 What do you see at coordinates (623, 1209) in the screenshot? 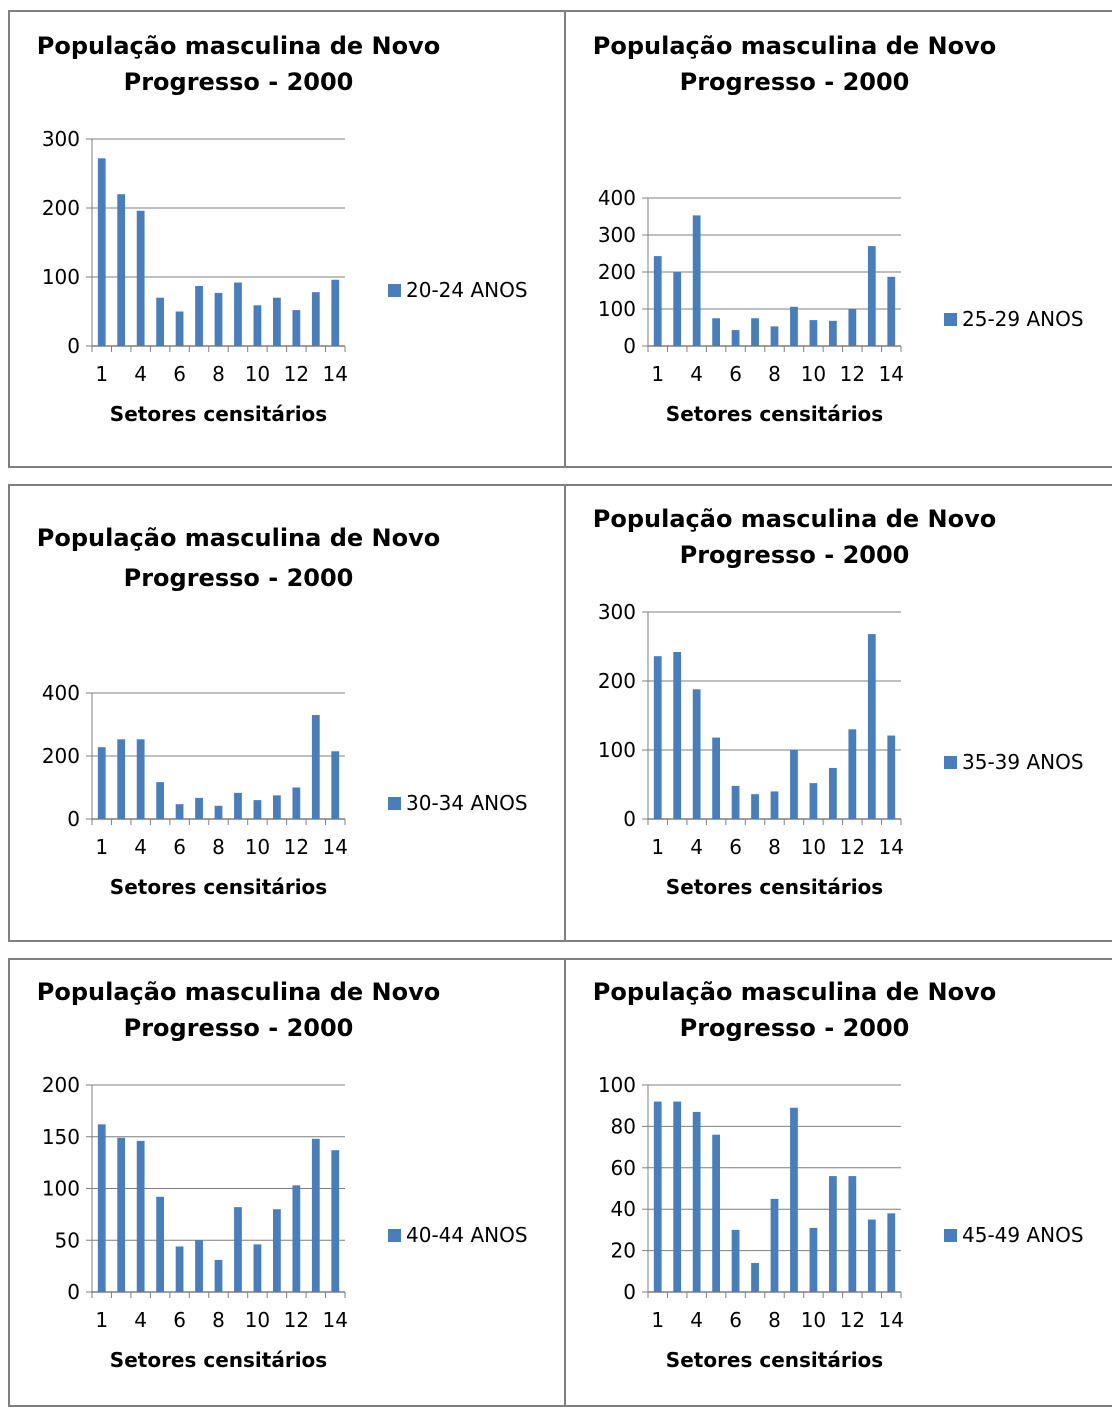
I see `y-tick-label: 40` at bounding box center [623, 1209].